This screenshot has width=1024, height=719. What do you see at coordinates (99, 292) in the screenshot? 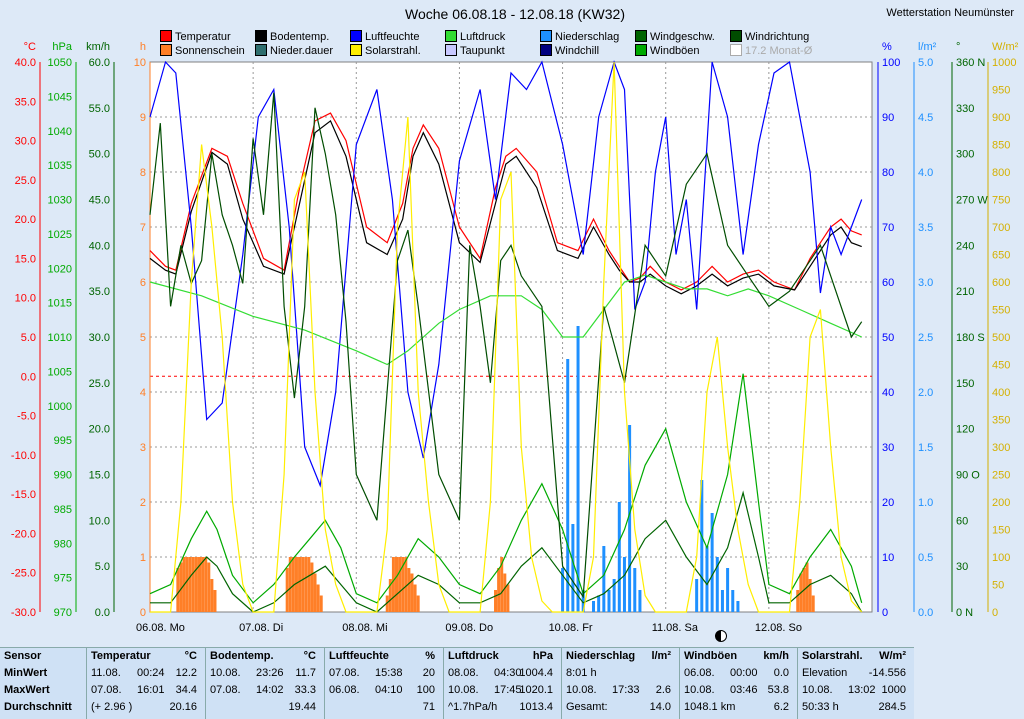
I see `axis-tick-label: 35.0` at bounding box center [99, 292].